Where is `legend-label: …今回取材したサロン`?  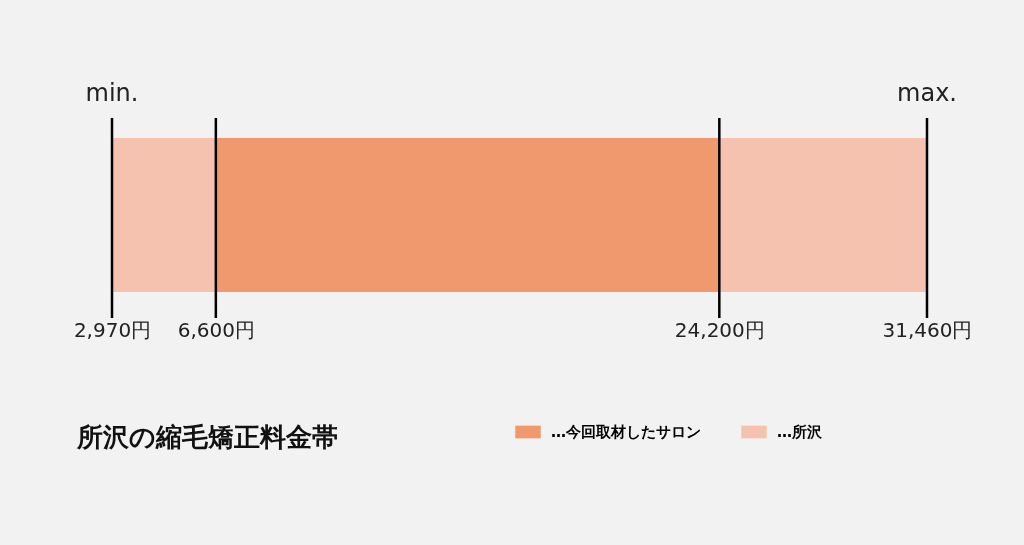 legend-label: …今回取材したサロン is located at coordinates (626, 432).